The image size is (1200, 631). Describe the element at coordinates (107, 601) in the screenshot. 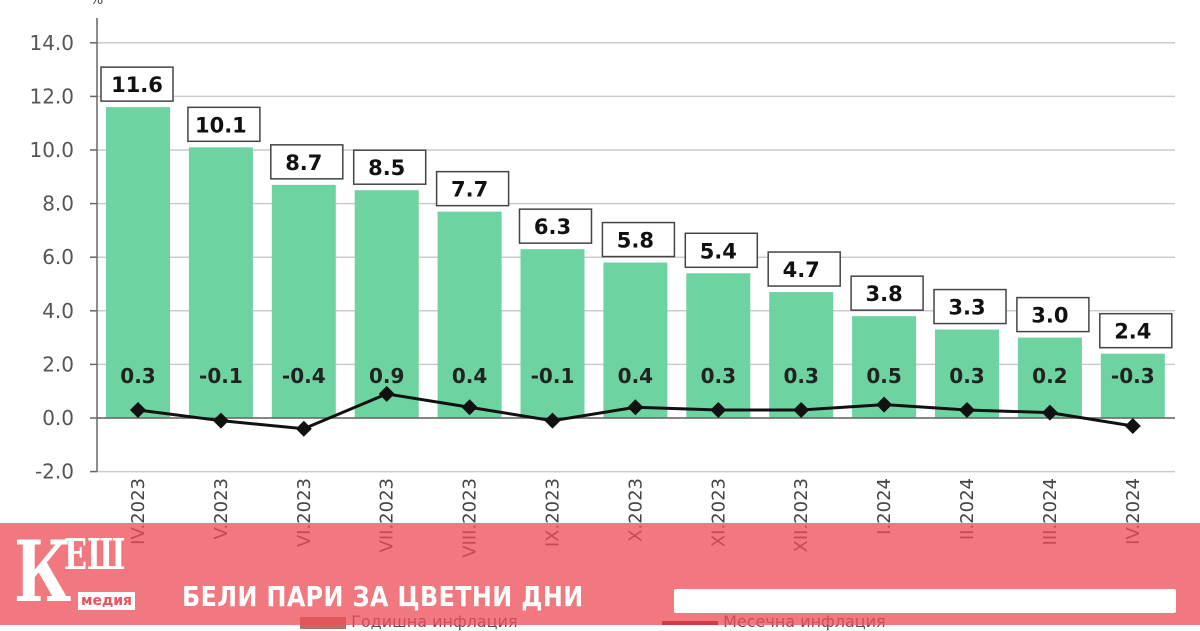

I see `logo-sub: медия` at that location.